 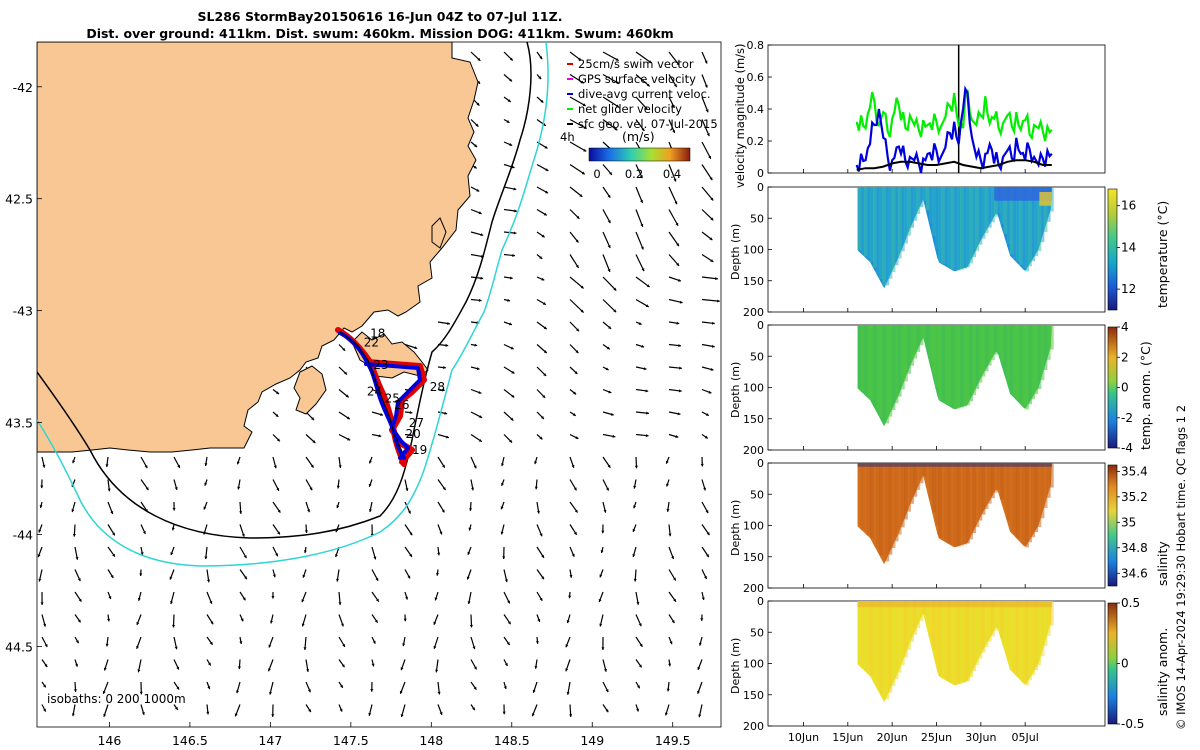 I want to click on tanom-depth-ylabel: Depth (m), so click(x=735, y=389).